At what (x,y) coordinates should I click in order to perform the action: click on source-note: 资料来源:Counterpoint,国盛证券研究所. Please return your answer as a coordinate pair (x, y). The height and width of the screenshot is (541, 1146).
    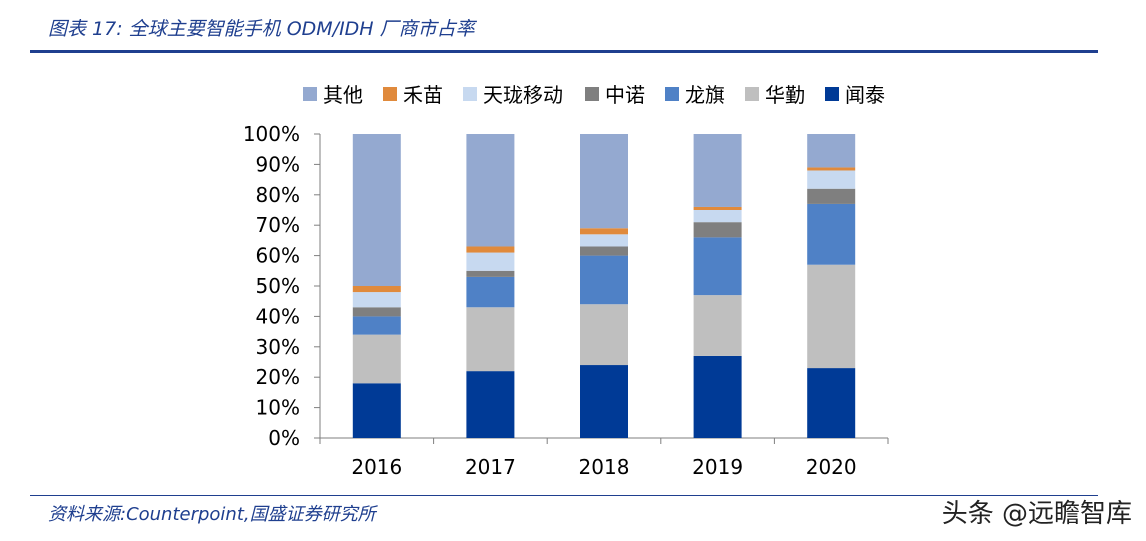
    Looking at the image, I should click on (212, 514).